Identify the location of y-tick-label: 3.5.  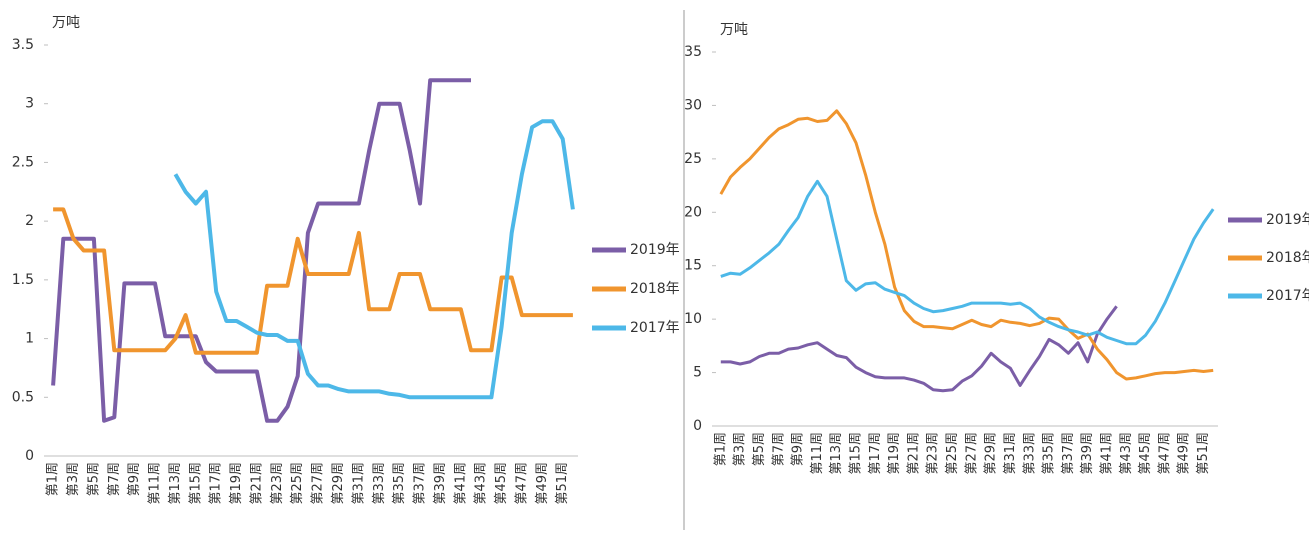
(23, 45).